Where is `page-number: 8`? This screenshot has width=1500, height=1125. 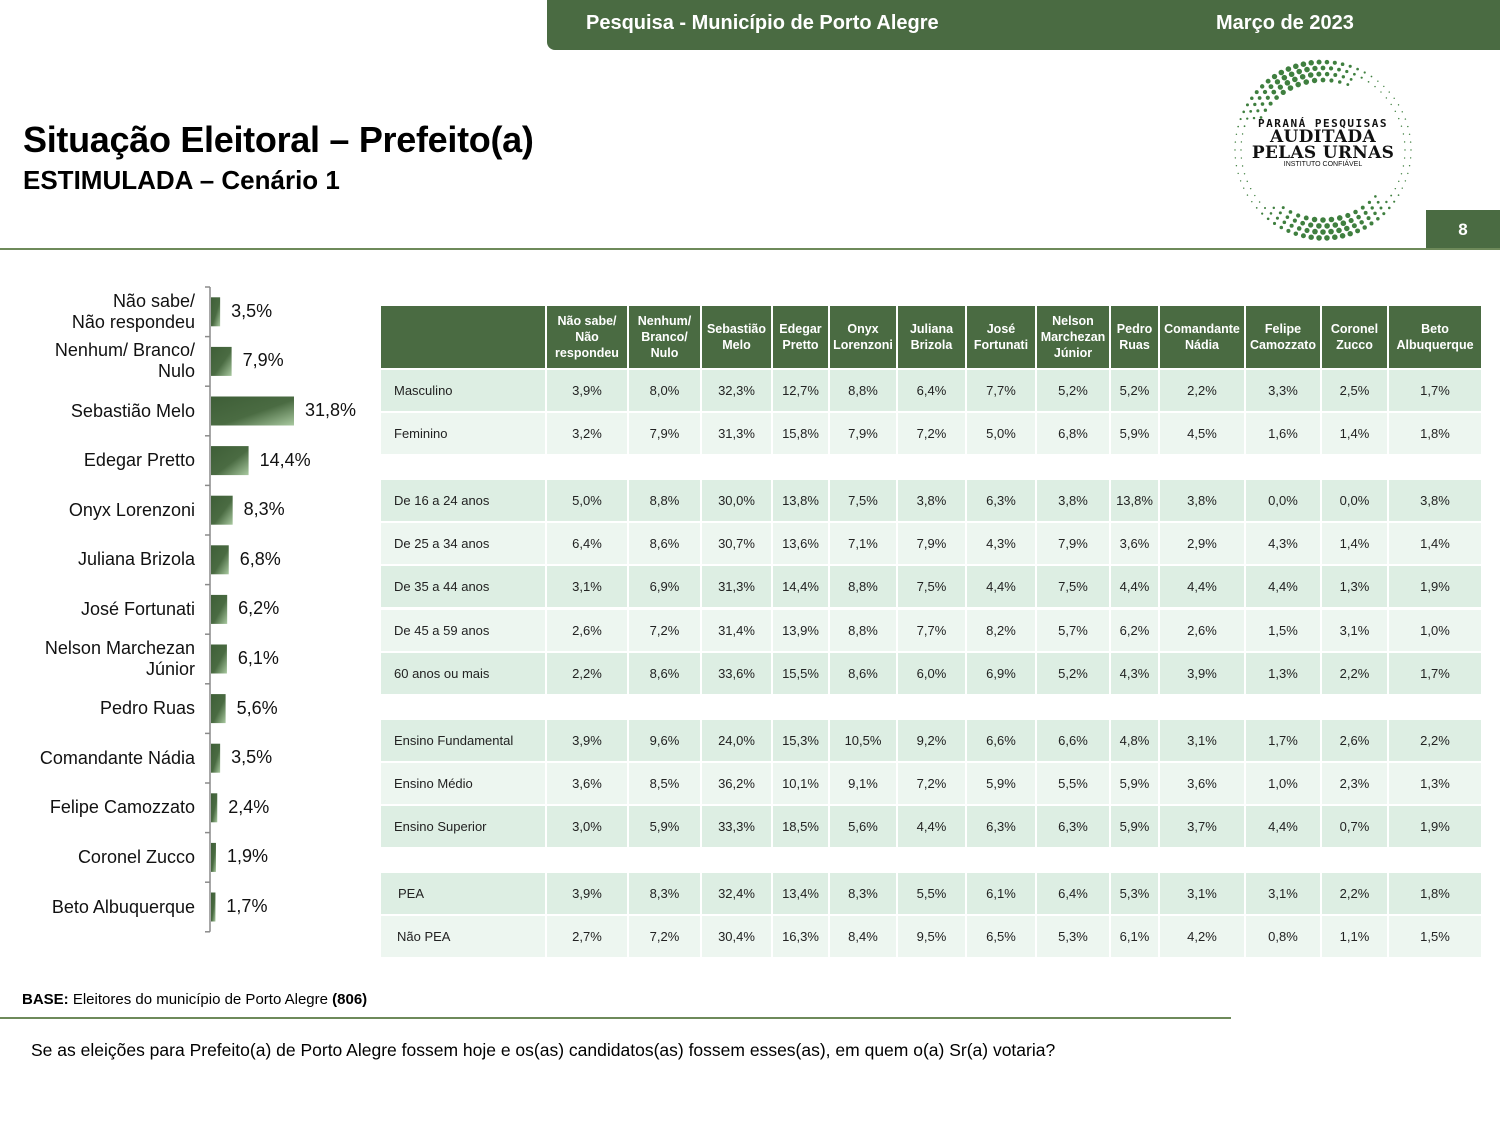 page-number: 8 is located at coordinates (1463, 229).